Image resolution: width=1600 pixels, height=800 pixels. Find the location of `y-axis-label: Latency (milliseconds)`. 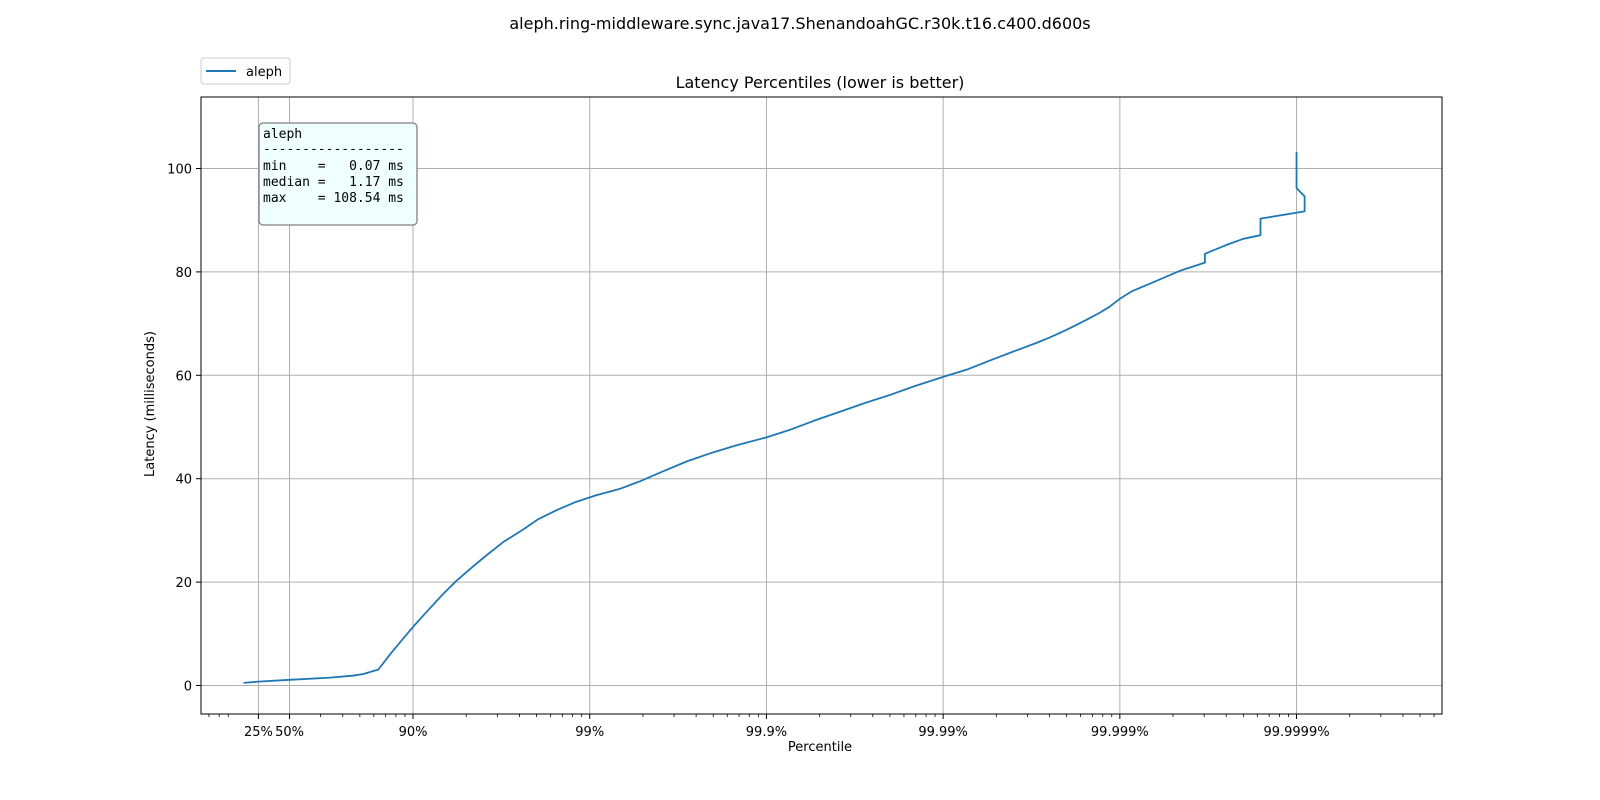

y-axis-label: Latency (milliseconds) is located at coordinates (150, 404).